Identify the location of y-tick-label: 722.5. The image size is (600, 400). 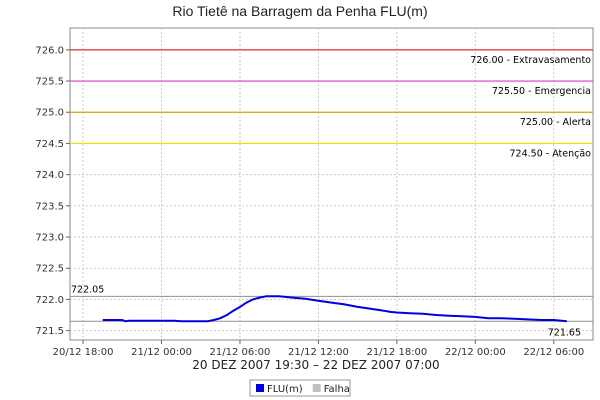
(49, 269).